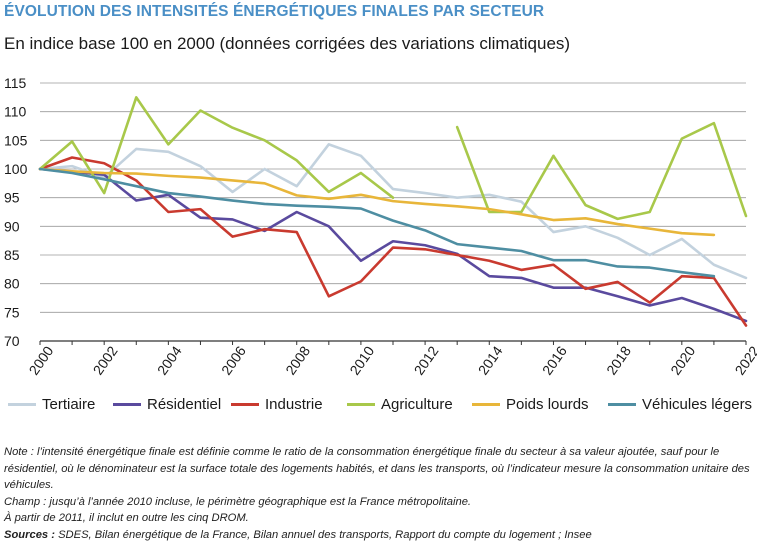  What do you see at coordinates (377, 202) in the screenshot?
I see `series-line-poids-lourds` at bounding box center [377, 202].